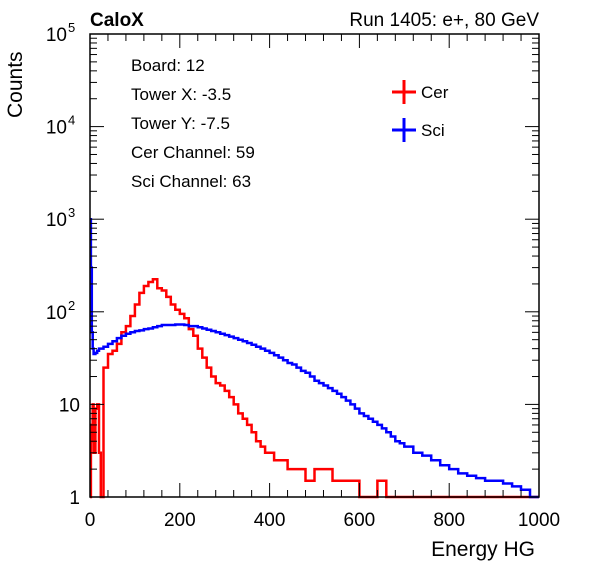 This screenshot has width=596, height=572. What do you see at coordinates (435, 92) in the screenshot?
I see `legend-label-cer: Cer` at bounding box center [435, 92].